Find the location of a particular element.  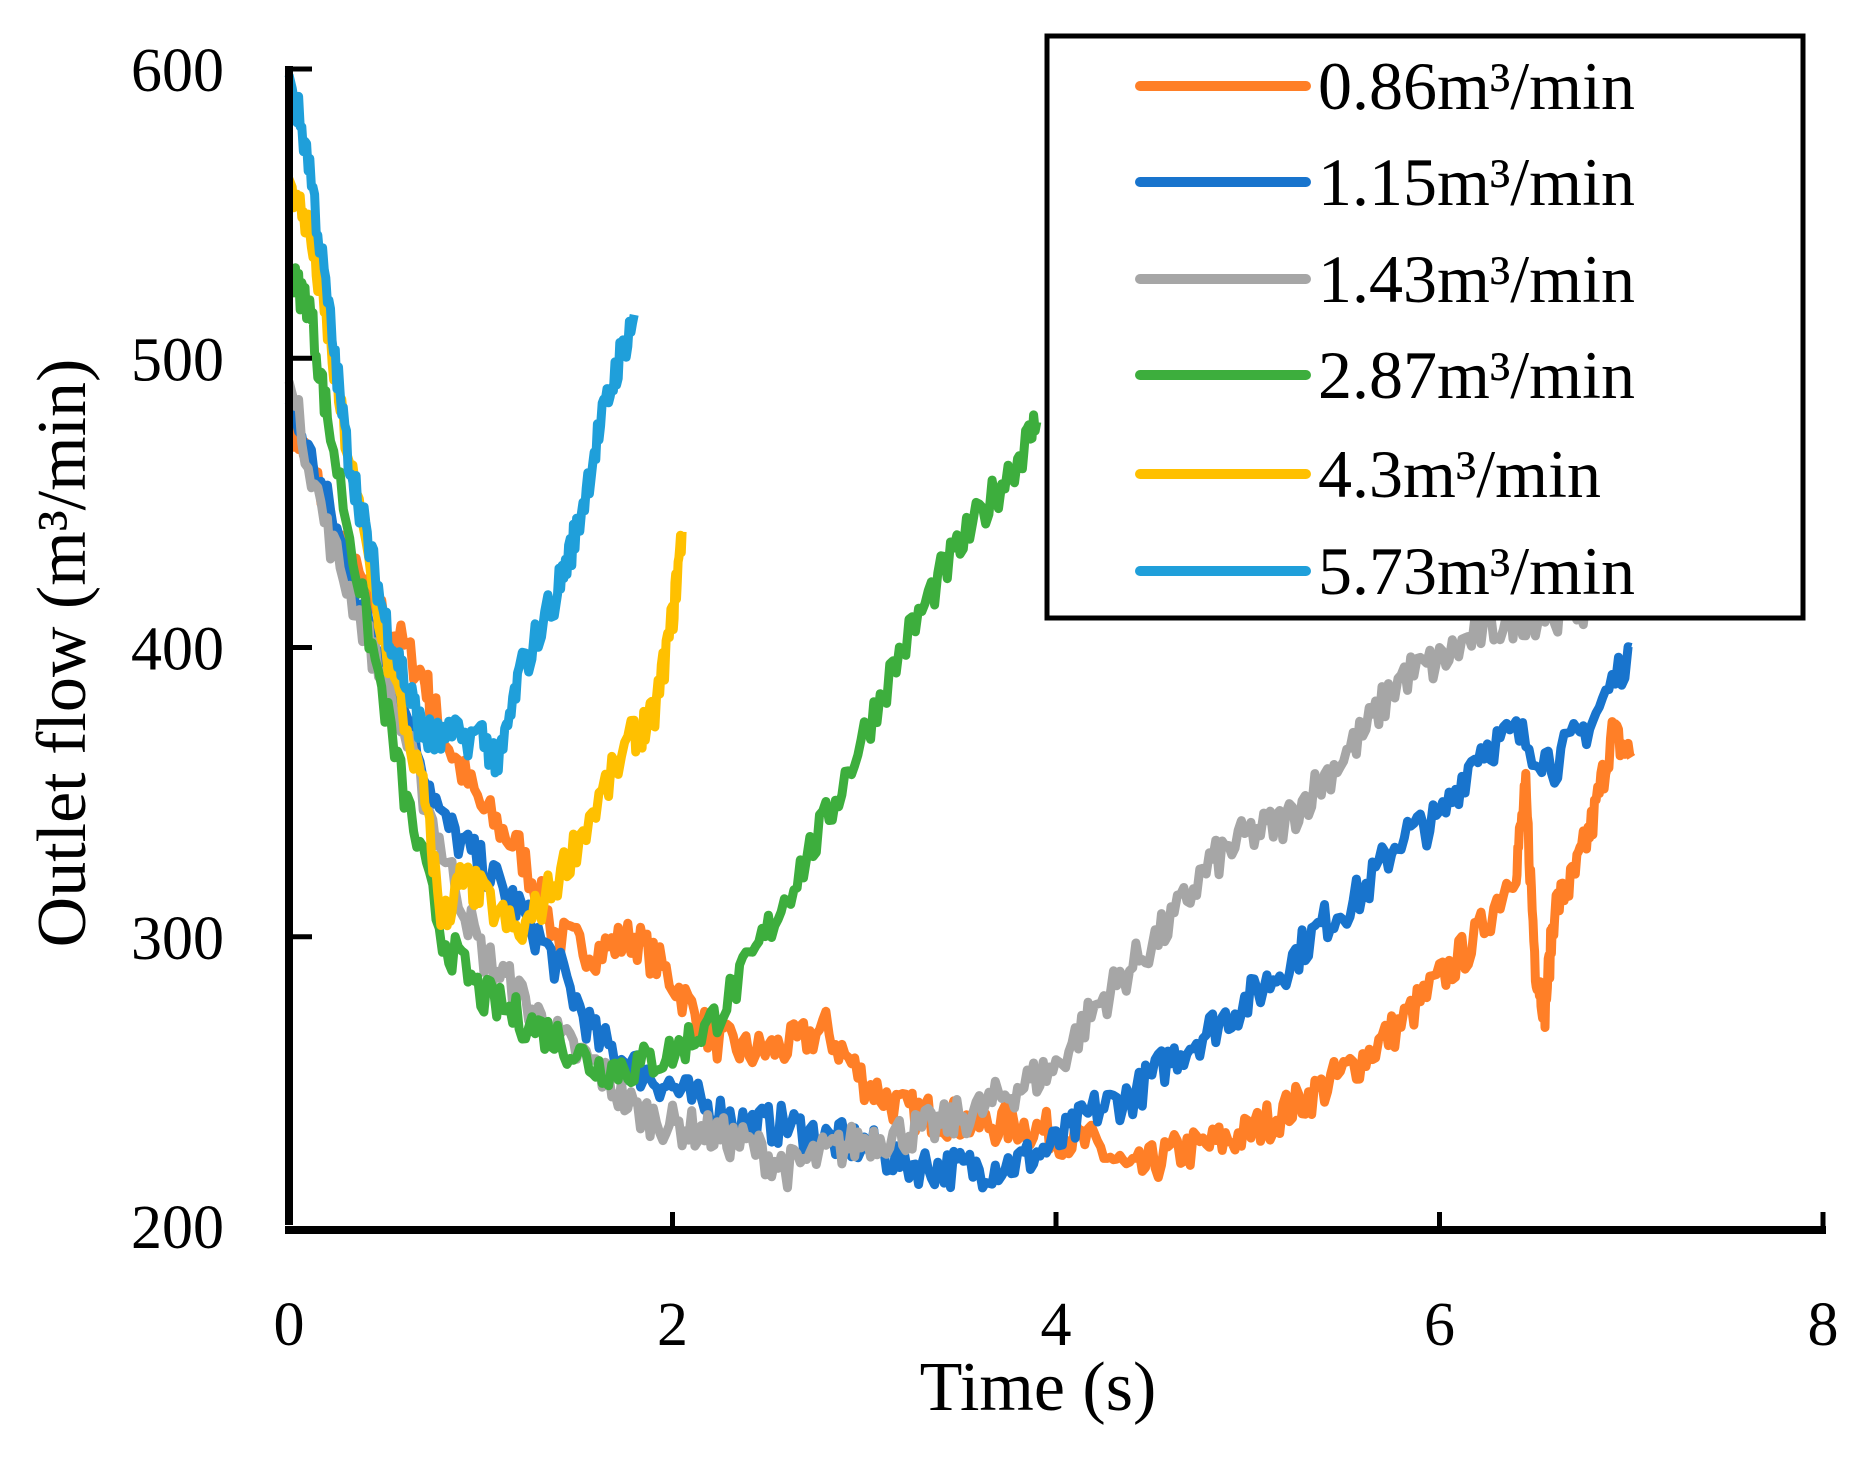

y-tick-label: 600 is located at coordinates (177, 71).